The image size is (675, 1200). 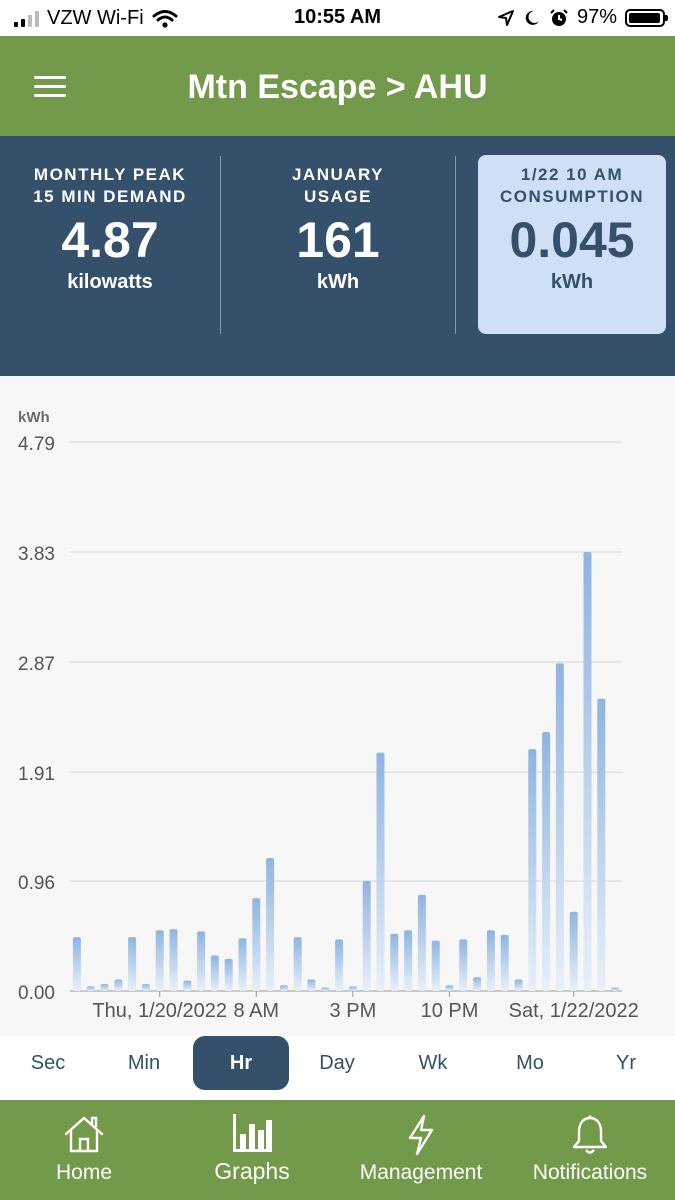 What do you see at coordinates (110, 174) in the screenshot?
I see `stat-label: MONTHLY PEAK` at bounding box center [110, 174].